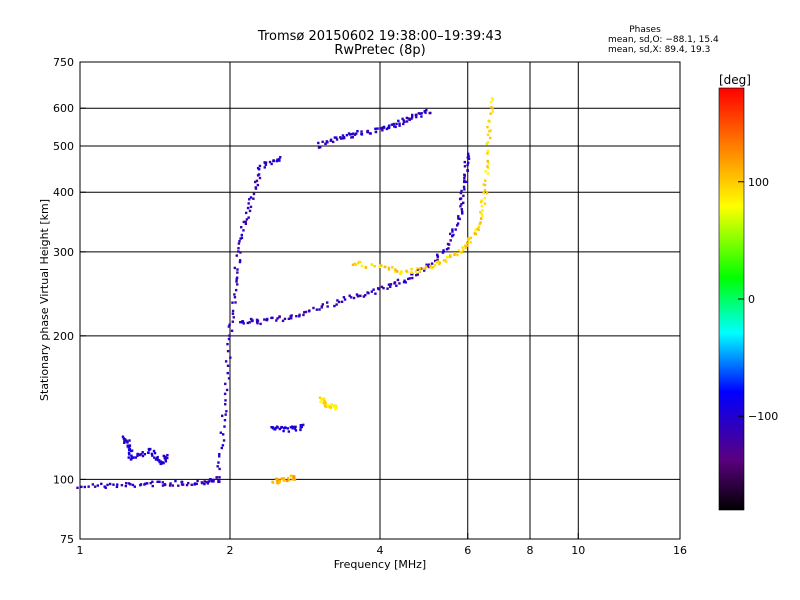 This screenshot has height=600, width=800. Describe the element at coordinates (530, 550) in the screenshot. I see `x-tick-label: 8` at that location.